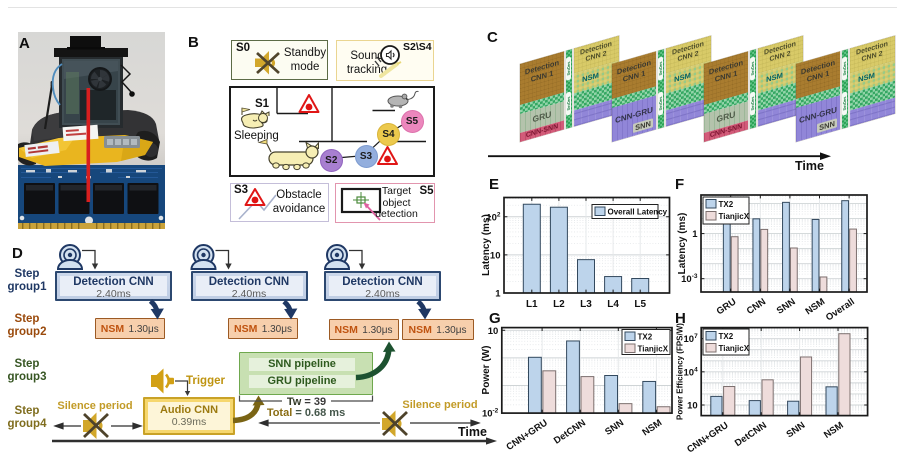  I want to click on svg-text: CNN+GRU, so click(707, 438).